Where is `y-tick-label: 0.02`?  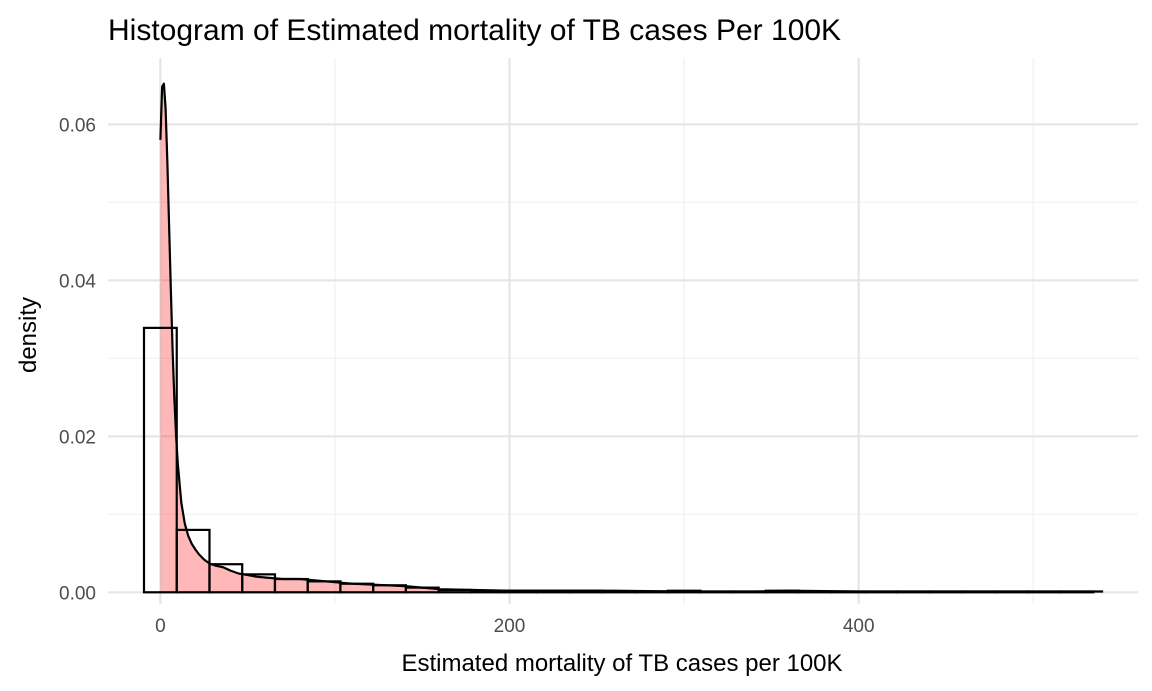 y-tick-label: 0.02 is located at coordinates (77, 437).